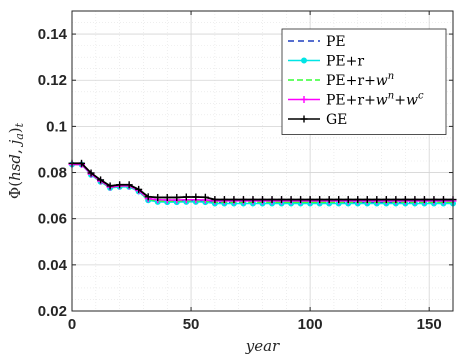  What do you see at coordinates (336, 120) in the screenshot?
I see `legend-label: GE` at bounding box center [336, 120].